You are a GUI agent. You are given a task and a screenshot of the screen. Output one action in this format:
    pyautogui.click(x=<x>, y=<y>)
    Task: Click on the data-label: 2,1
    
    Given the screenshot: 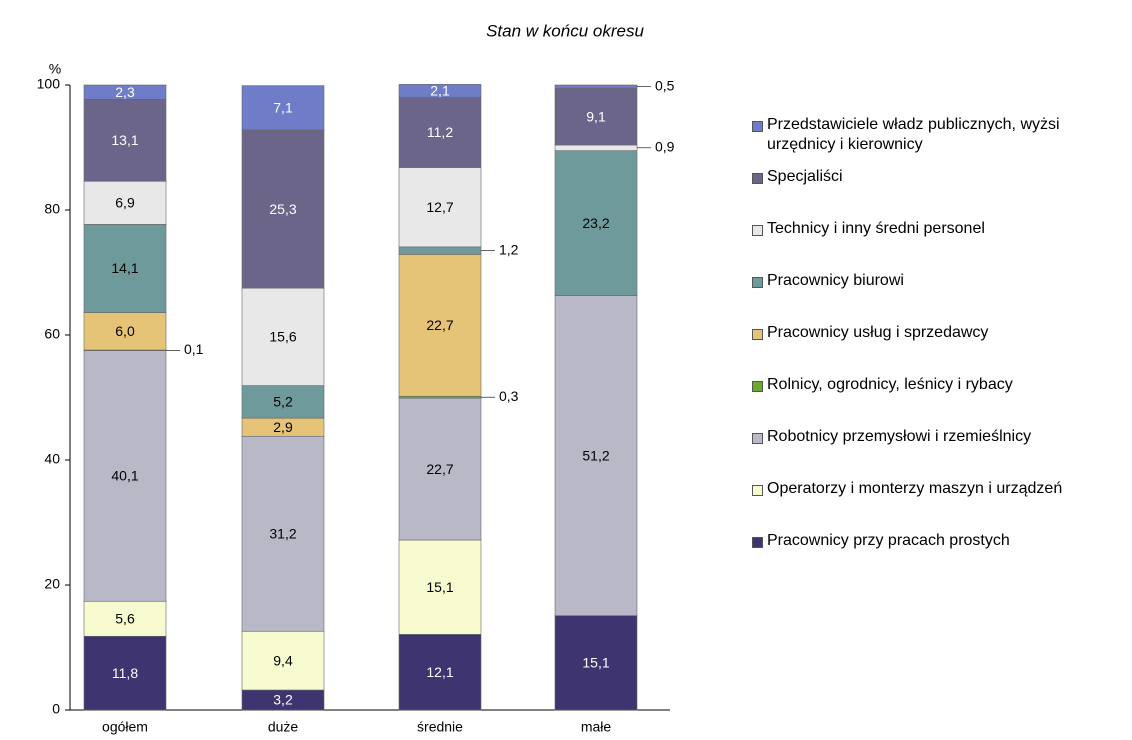 What is the action you would take?
    pyautogui.click(x=440, y=91)
    